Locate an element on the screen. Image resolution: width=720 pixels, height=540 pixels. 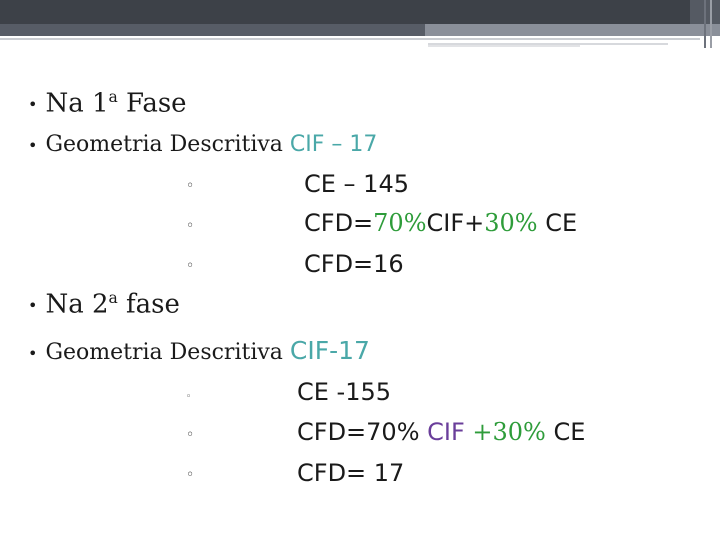
cfd-pct1: 70% is located at coordinates (400, 223).